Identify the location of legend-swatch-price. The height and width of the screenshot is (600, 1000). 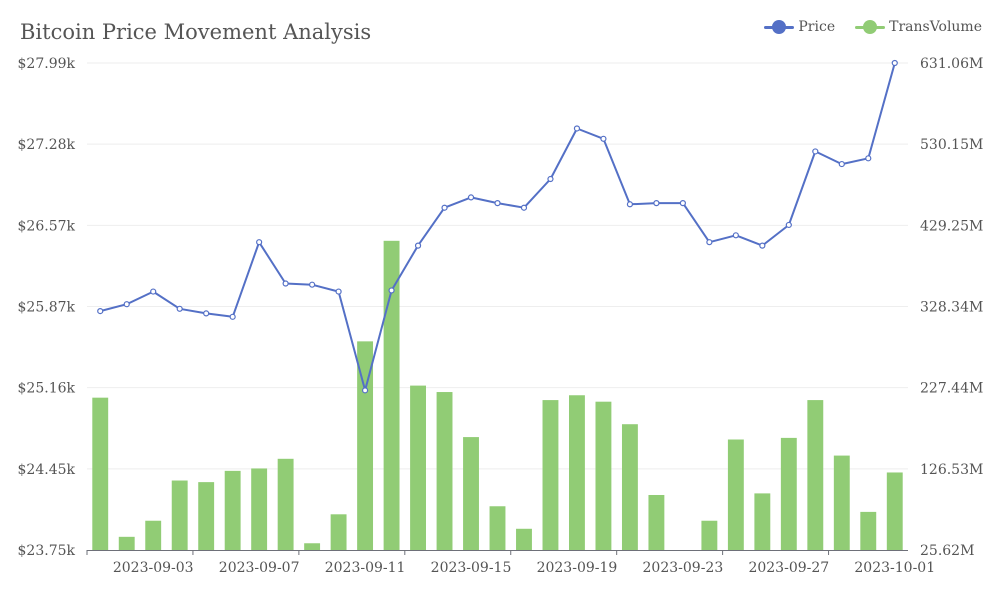
(779, 27).